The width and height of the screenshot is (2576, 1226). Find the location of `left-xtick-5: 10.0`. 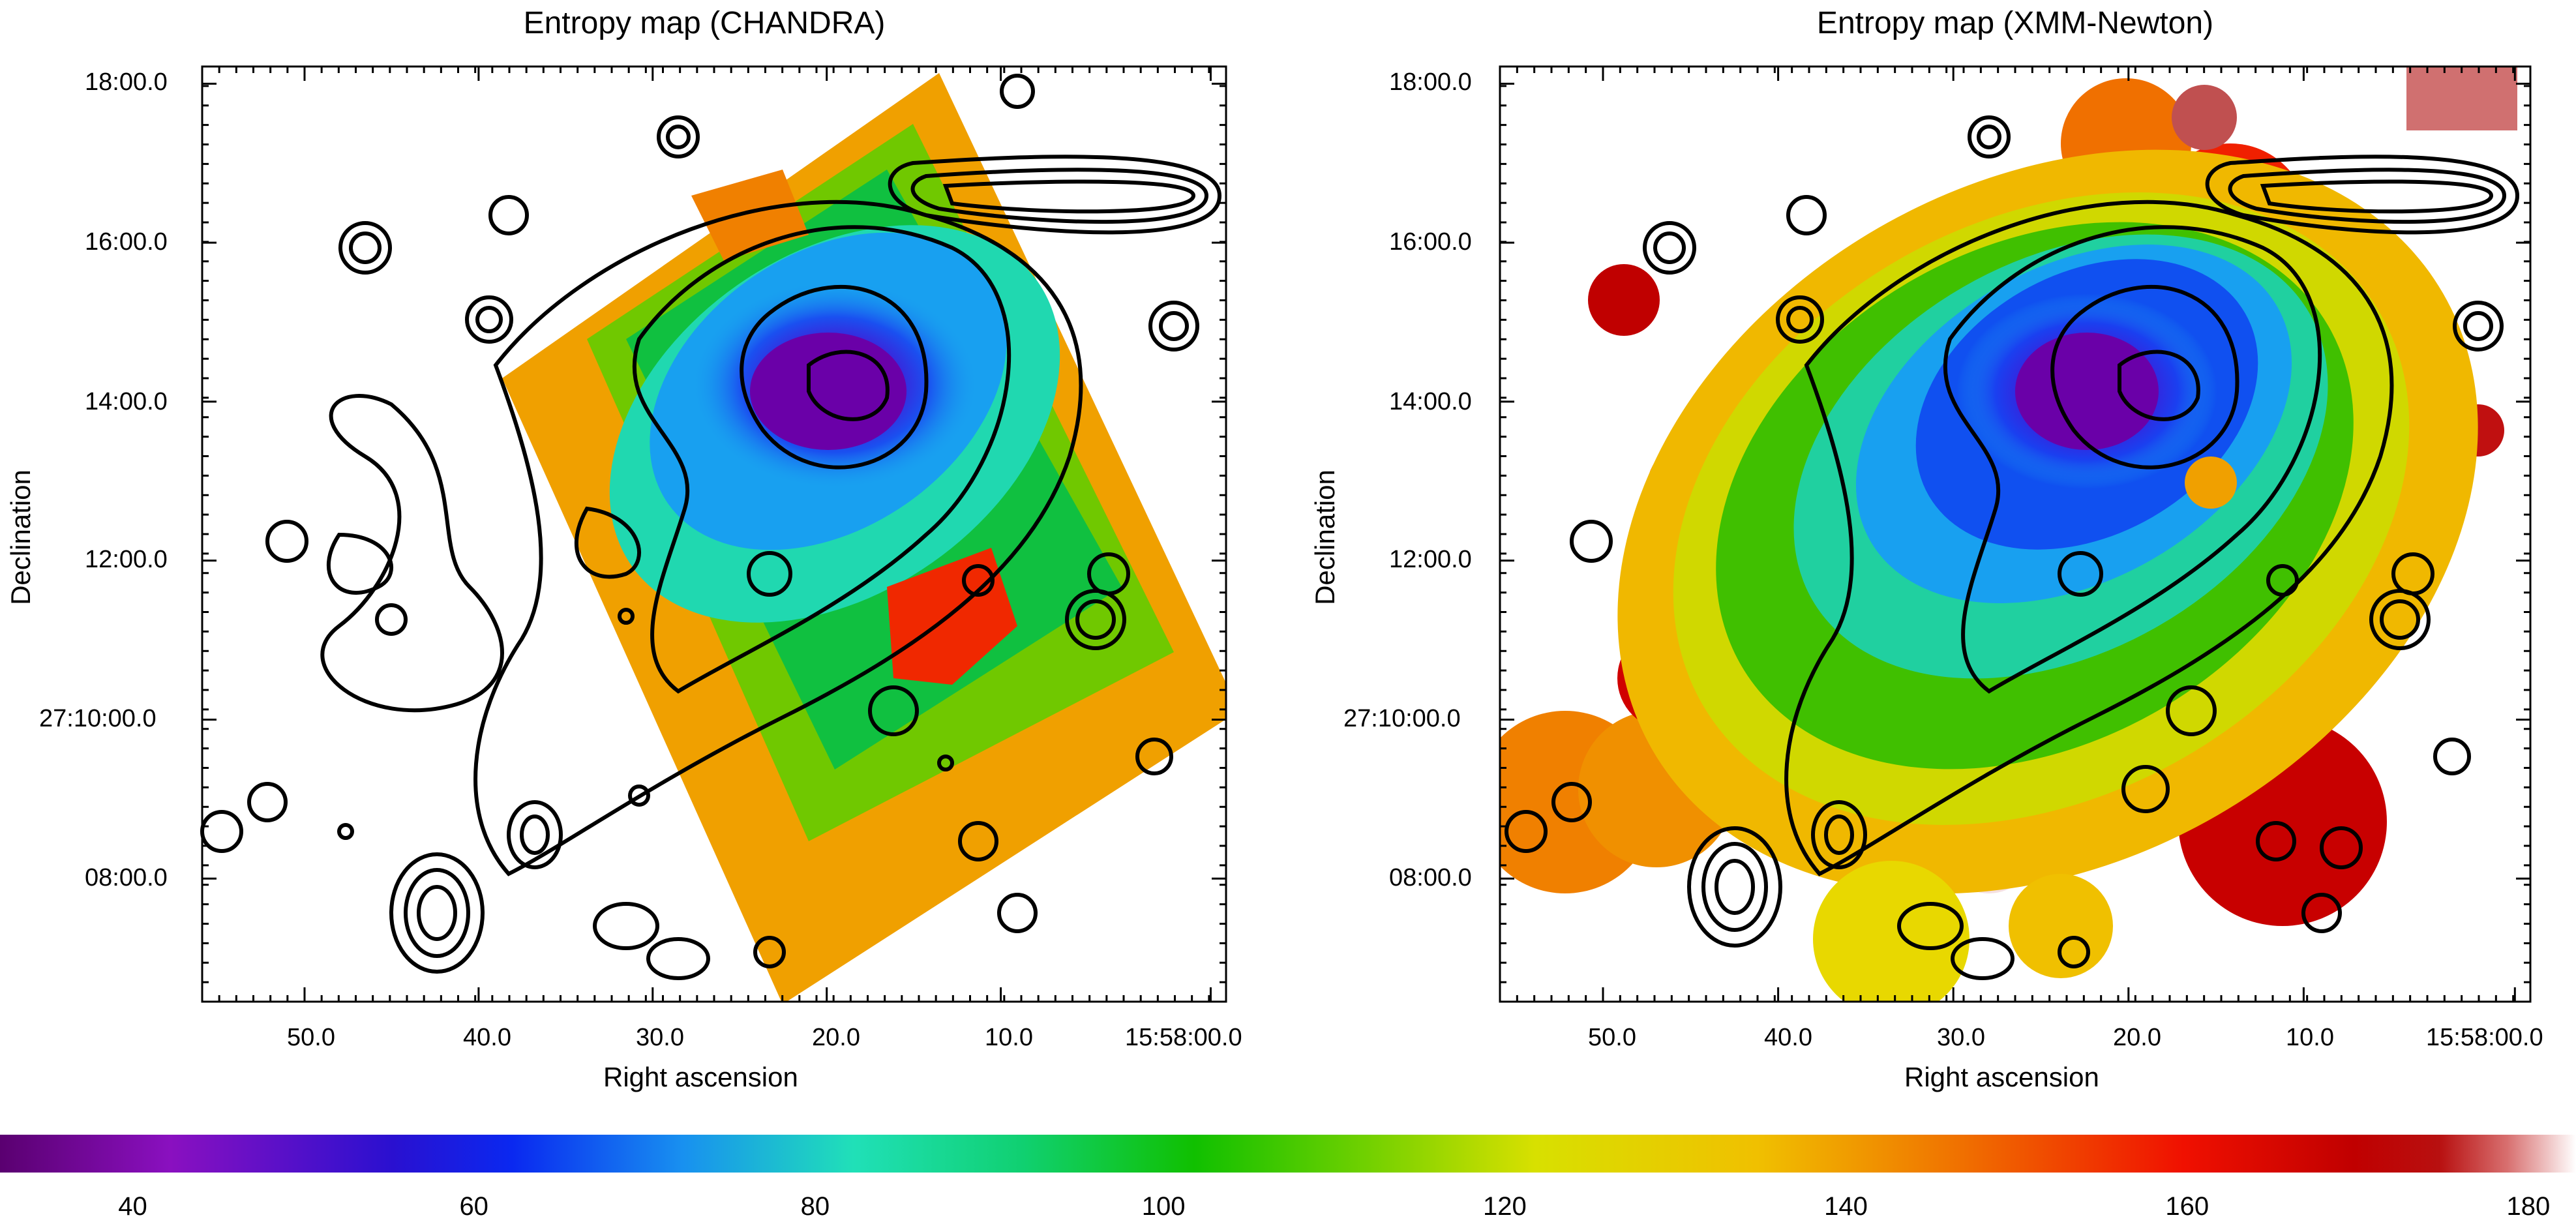

left-xtick-5: 10.0 is located at coordinates (1009, 1037).